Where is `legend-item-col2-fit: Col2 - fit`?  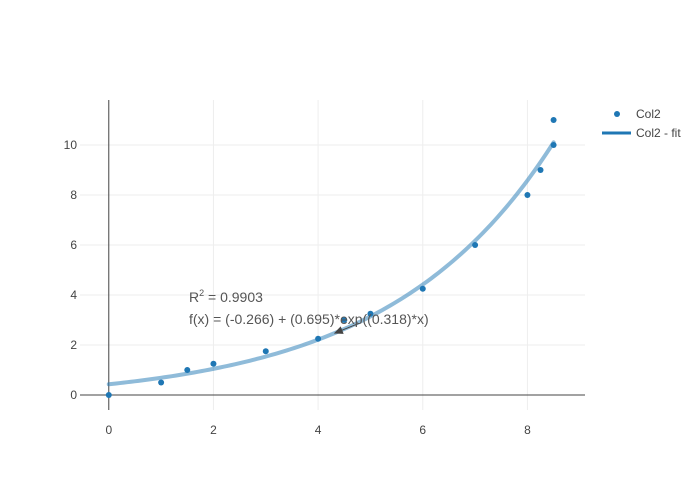
legend-item-col2-fit: Col2 - fit is located at coordinates (641, 133).